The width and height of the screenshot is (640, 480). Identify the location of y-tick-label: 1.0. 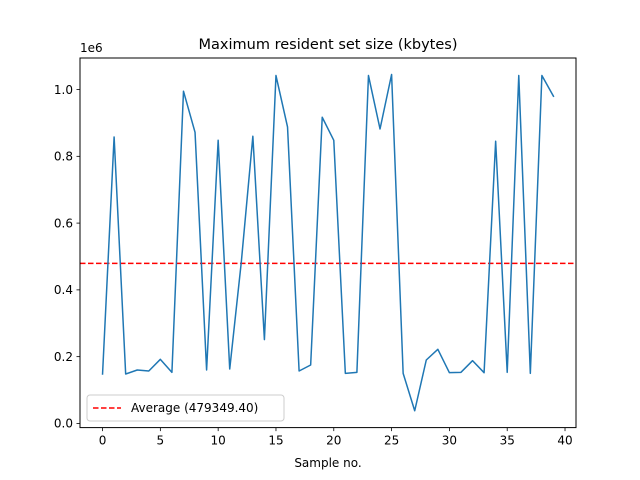
(63, 90).